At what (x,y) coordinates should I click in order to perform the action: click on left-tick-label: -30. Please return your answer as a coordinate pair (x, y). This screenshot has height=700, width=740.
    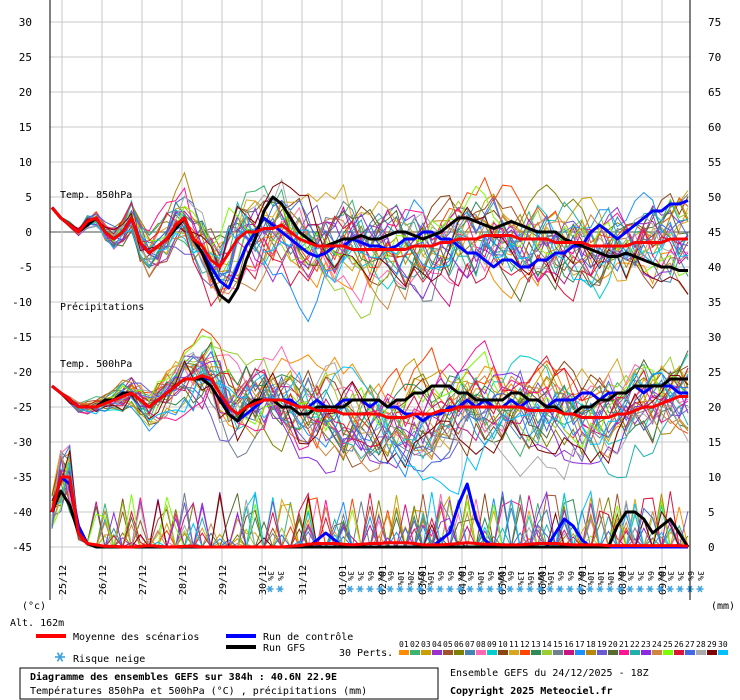
    Looking at the image, I should click on (22, 442).